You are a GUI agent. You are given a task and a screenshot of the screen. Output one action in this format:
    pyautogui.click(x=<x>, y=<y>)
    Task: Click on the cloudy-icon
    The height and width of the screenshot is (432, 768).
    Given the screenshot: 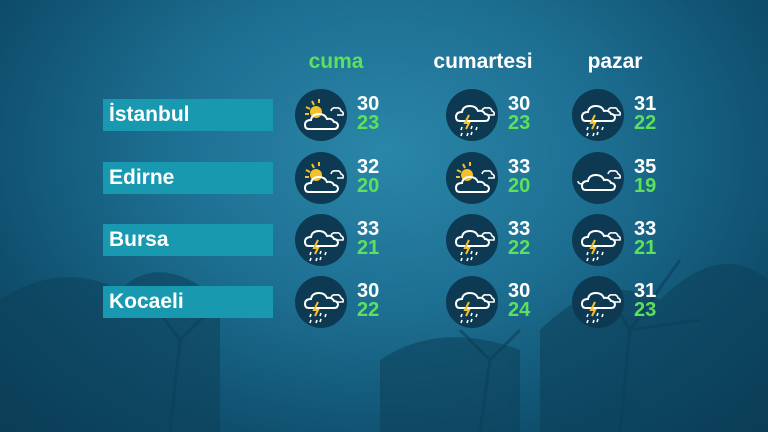 What is the action you would take?
    pyautogui.click(x=598, y=178)
    